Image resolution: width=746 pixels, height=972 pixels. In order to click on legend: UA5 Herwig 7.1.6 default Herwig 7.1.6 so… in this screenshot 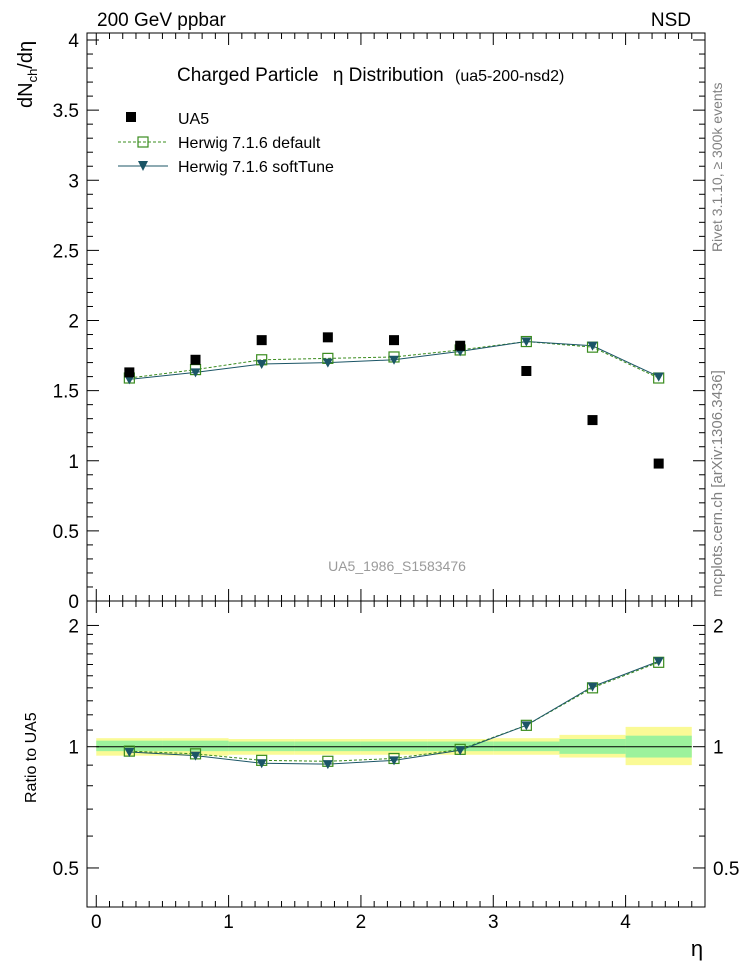, I will do `click(226, 143)`.